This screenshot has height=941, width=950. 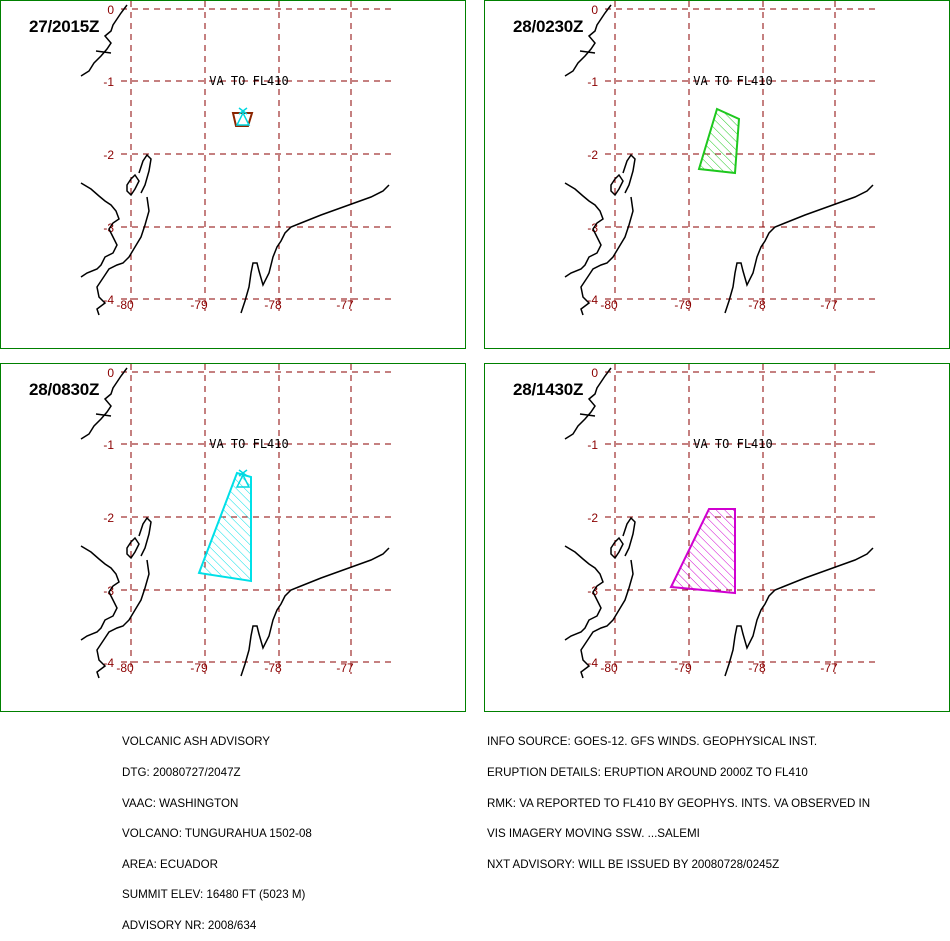 I want to click on panel-time-label: 27/2015Z, so click(x=64, y=26).